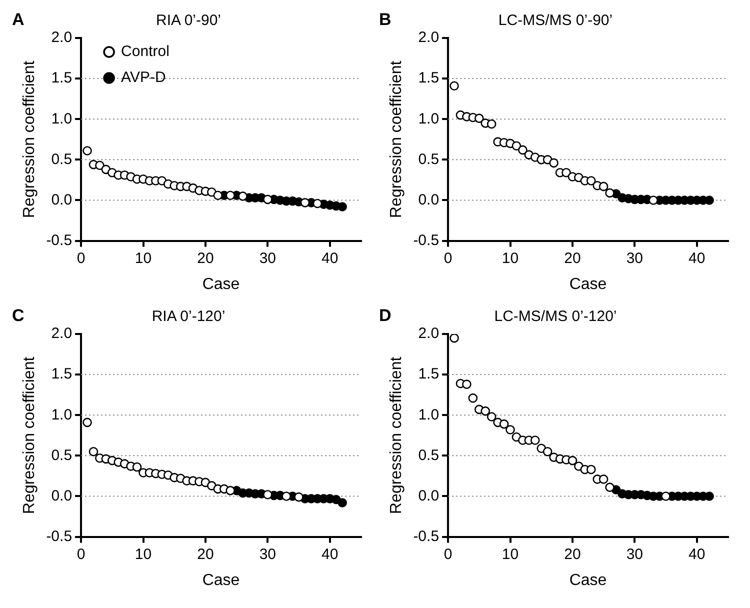  Describe the element at coordinates (145, 51) in the screenshot. I see `legend-label: Control` at that location.